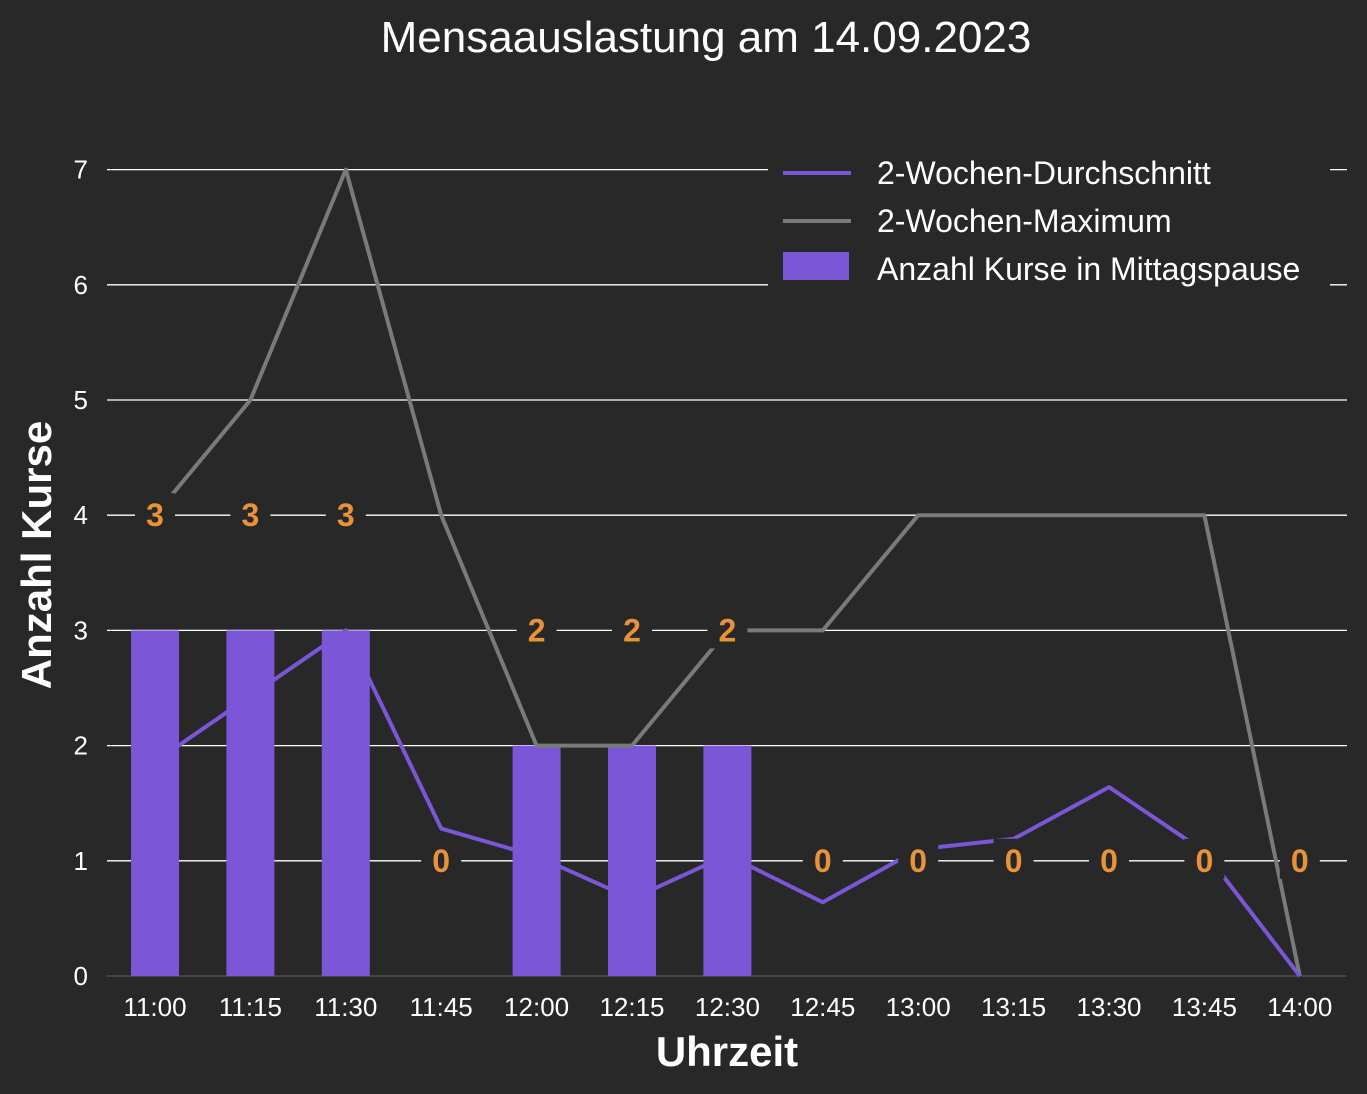 This screenshot has width=1367, height=1094. Describe the element at coordinates (822, 1007) in the screenshot. I see `x-tick-label: 12:45` at that location.